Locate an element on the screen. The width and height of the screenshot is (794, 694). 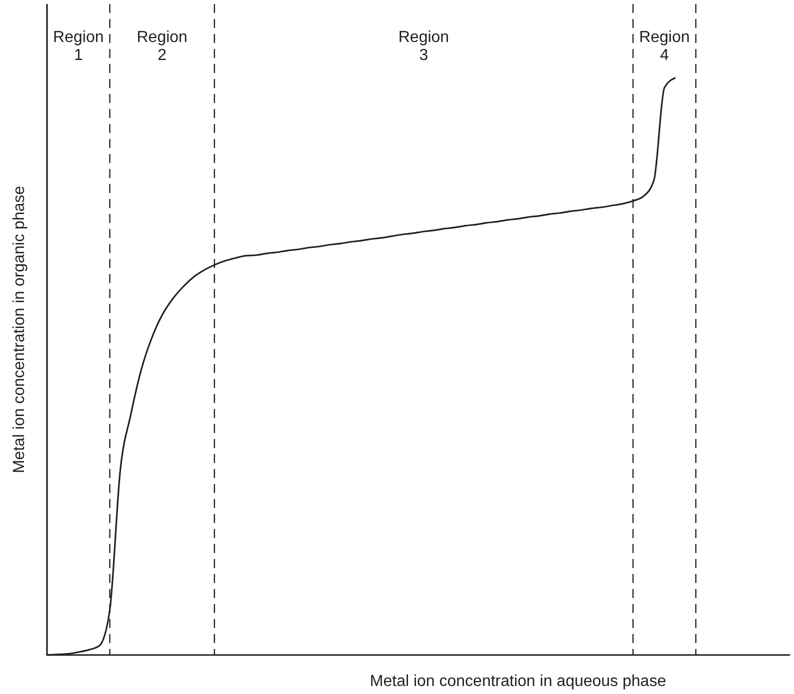
text: Region 1 is located at coordinates (78, 46).